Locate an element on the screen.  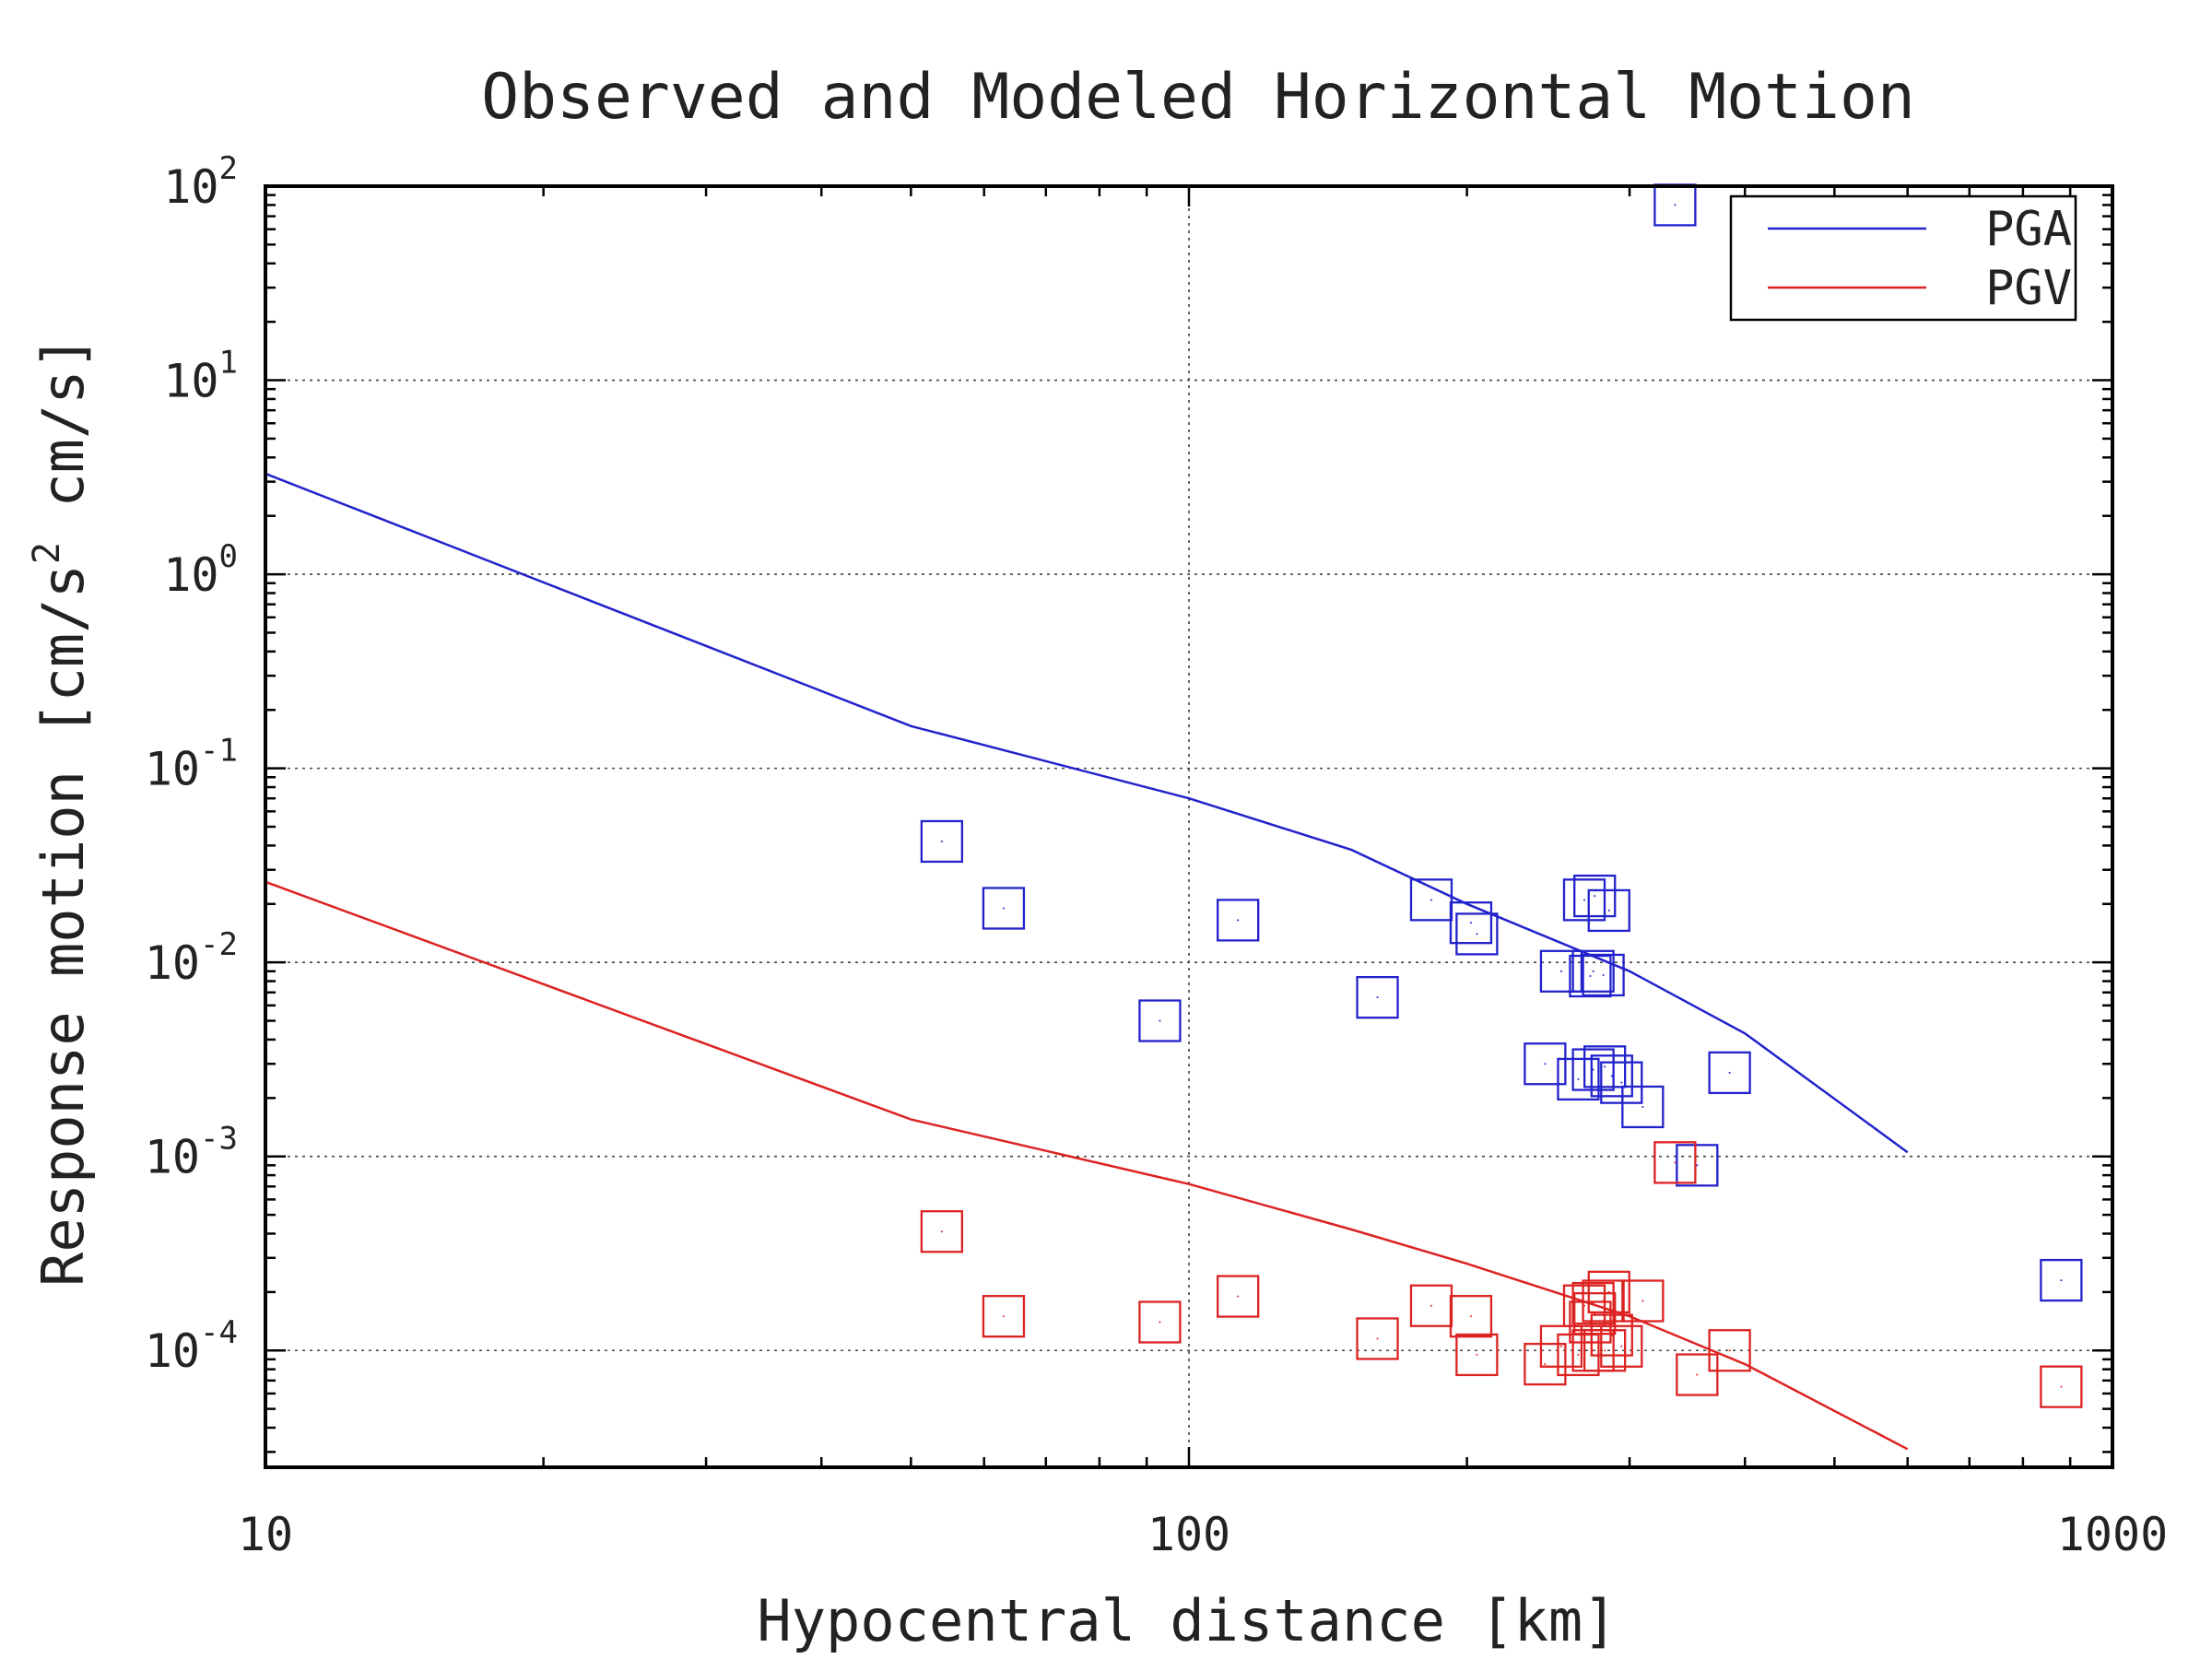
y-axis-label: Response motion [cm/s2 cm/s] is located at coordinates (61, 811).